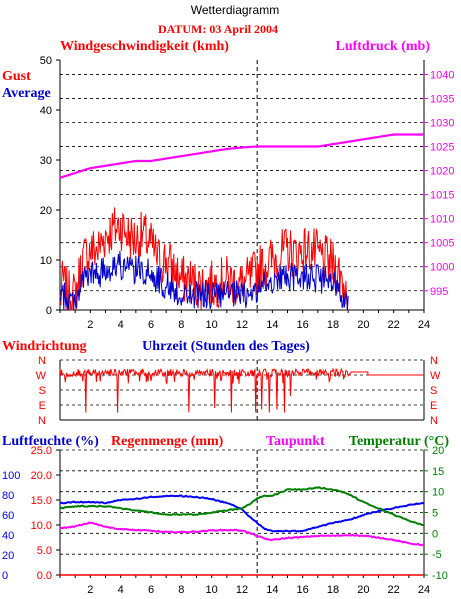 The height and width of the screenshot is (599, 461). Describe the element at coordinates (438, 451) in the screenshot. I see `temperature-y-tick-label: 20` at that location.